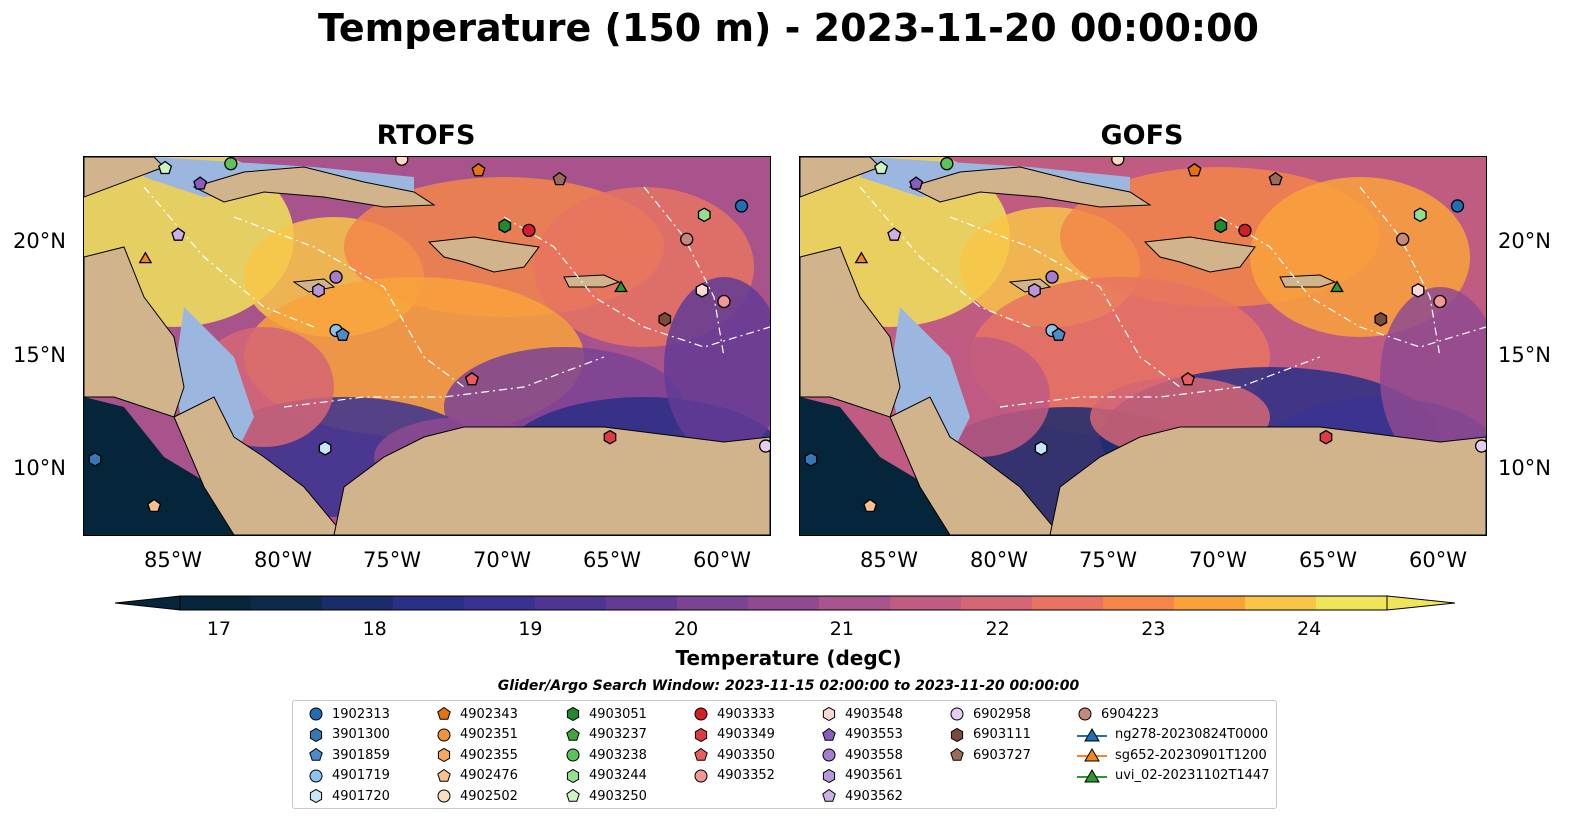  I want to click on lon-label-70w-gofs: 70°W, so click(1218, 560).